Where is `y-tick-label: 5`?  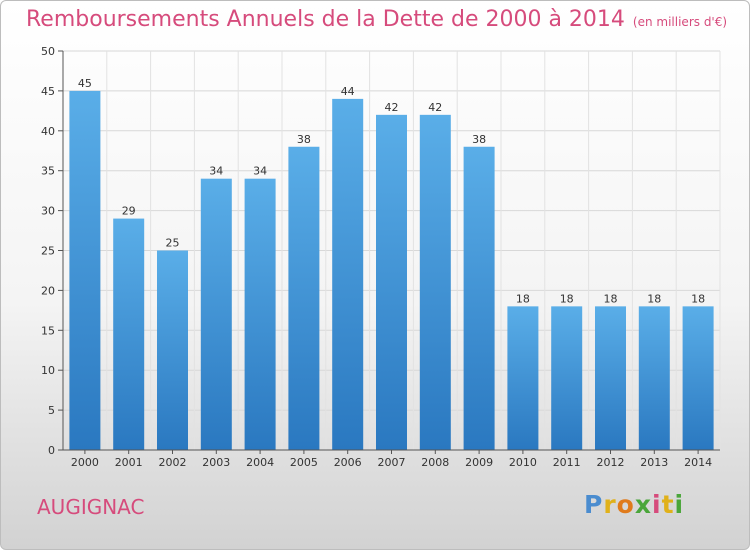 y-tick-label: 5 is located at coordinates (51, 410).